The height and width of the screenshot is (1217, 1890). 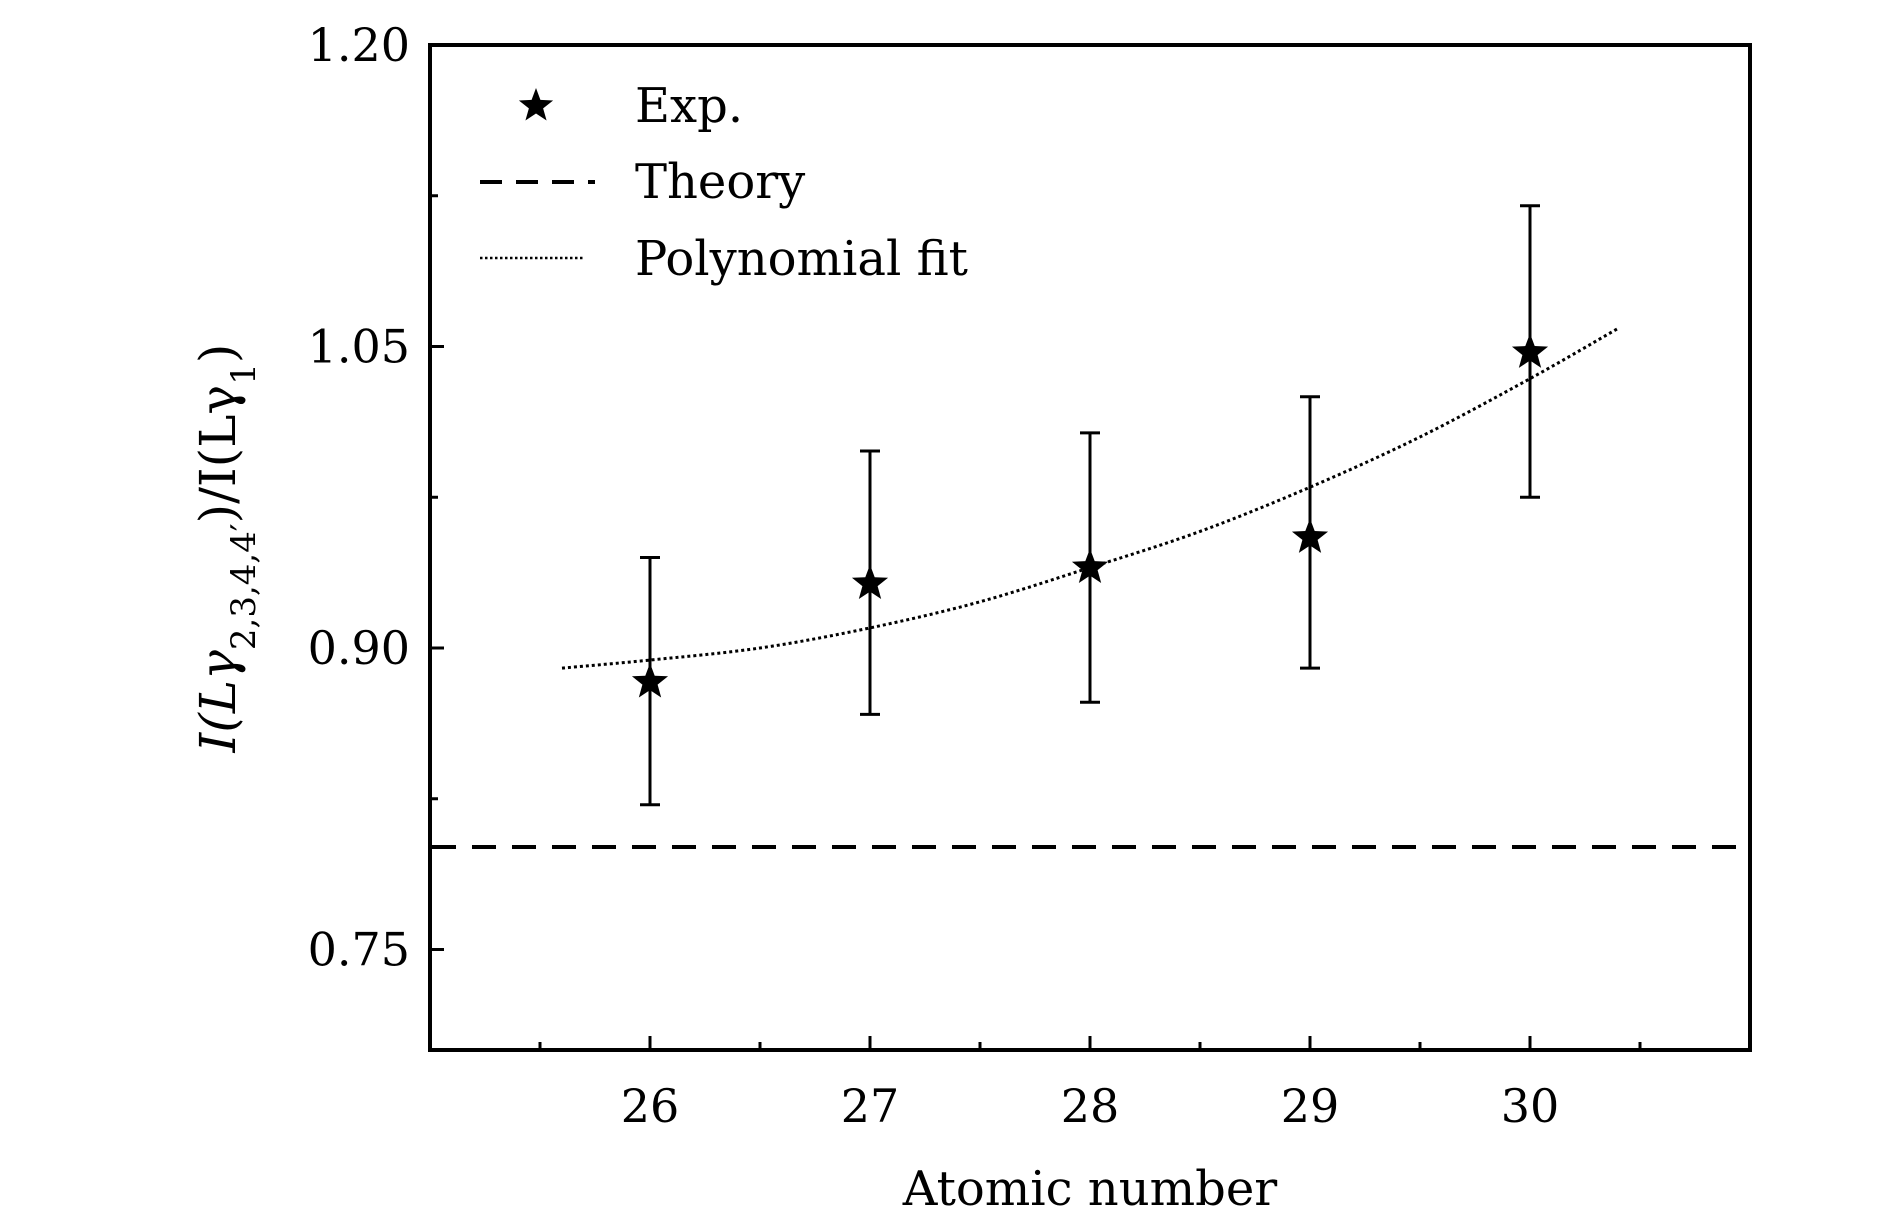 I want to click on ylabel-sub1: 2,3,4,4′, so click(x=244, y=586).